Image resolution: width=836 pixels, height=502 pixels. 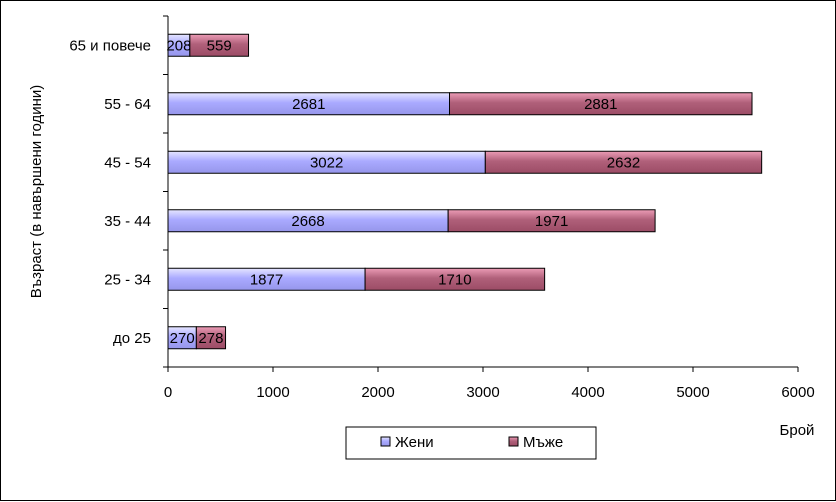 I want to click on y-tick-label: до 25, so click(x=132, y=338).